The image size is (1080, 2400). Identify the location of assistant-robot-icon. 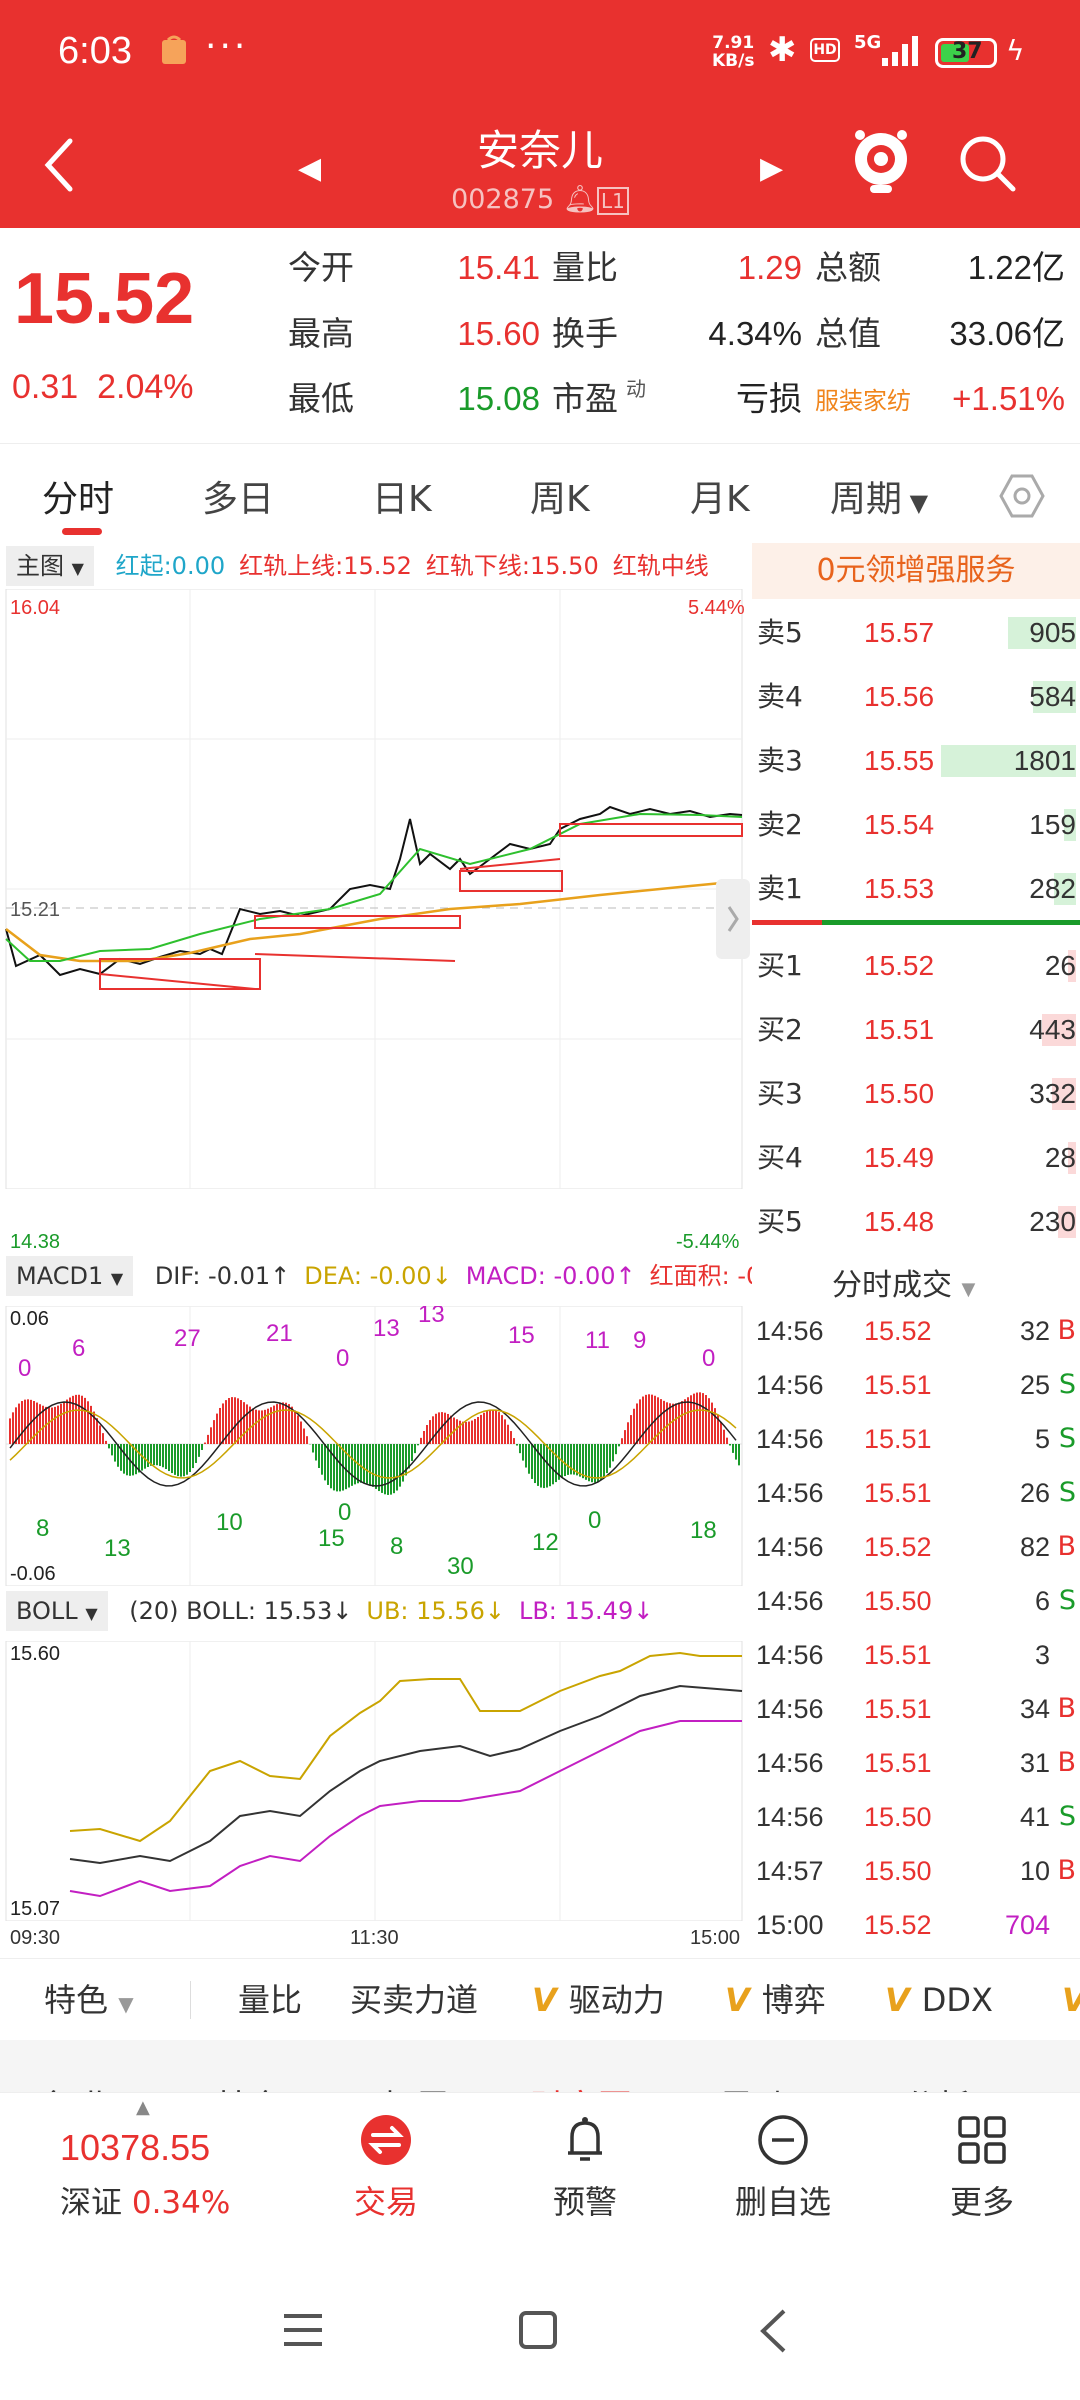
(881, 162).